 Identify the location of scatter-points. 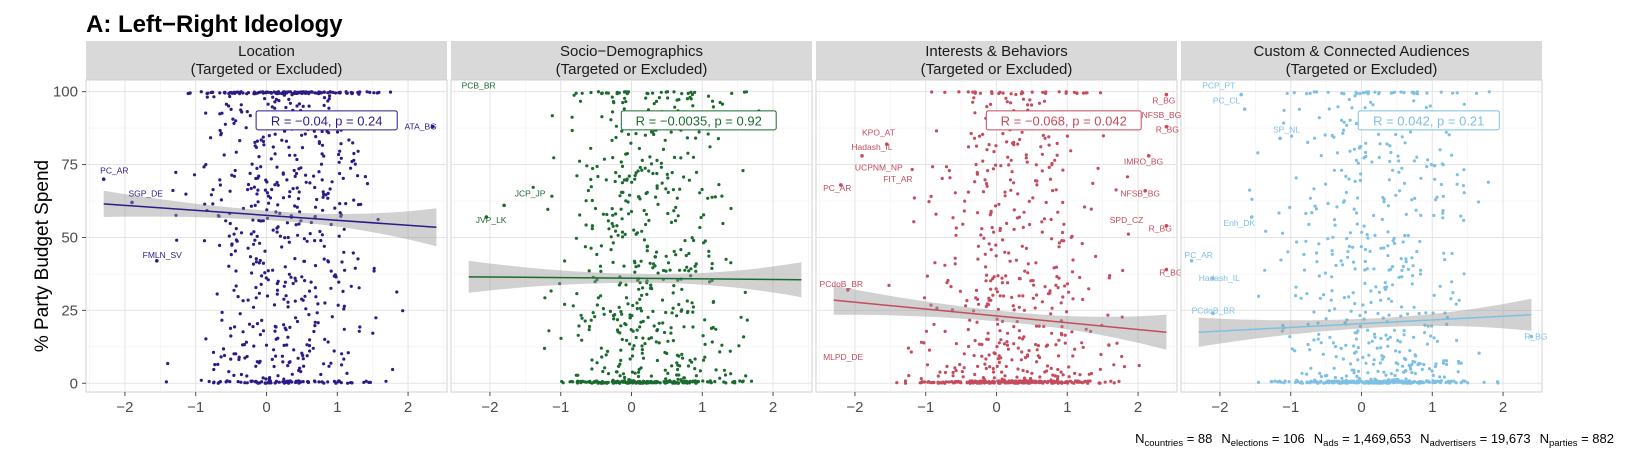
(1361, 237).